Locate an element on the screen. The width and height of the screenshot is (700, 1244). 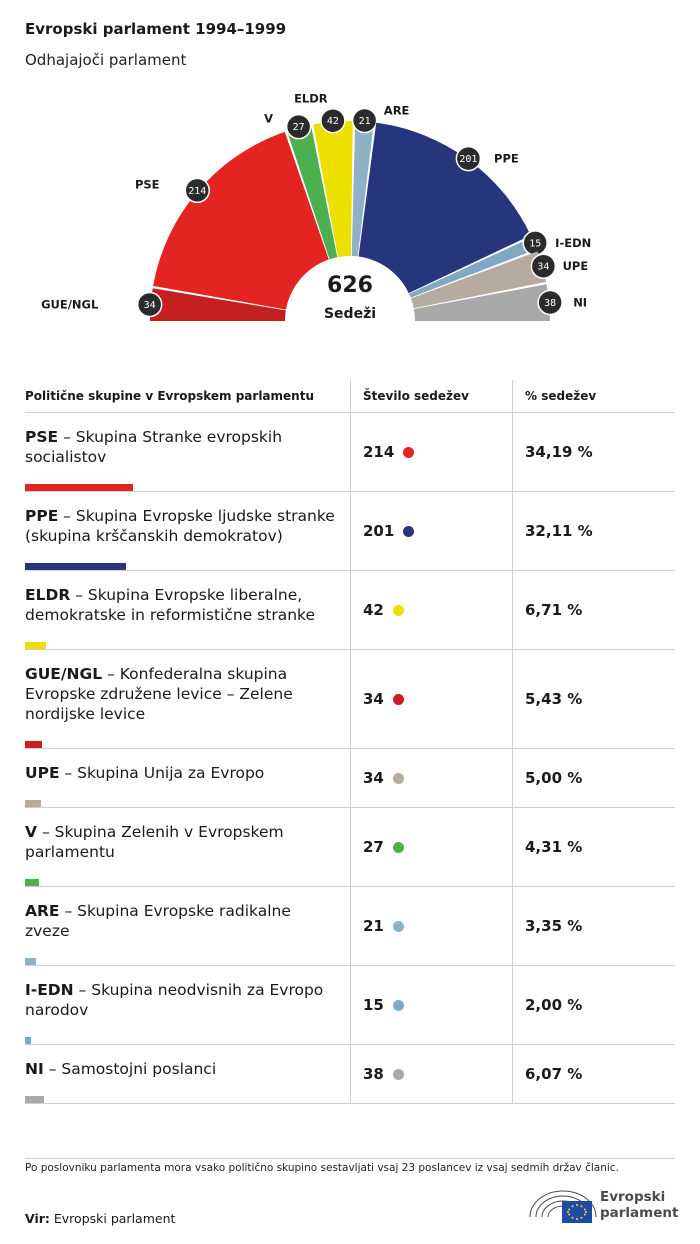
group-label: I-EDN is located at coordinates (573, 243).